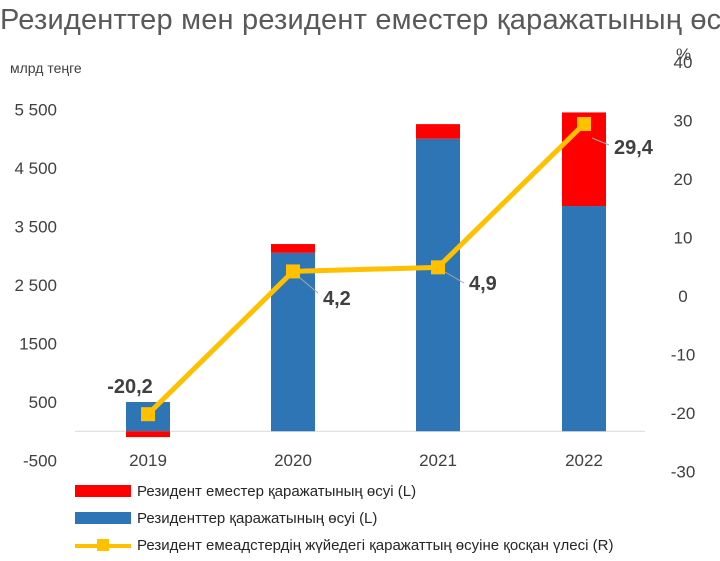 The width and height of the screenshot is (720, 561). What do you see at coordinates (293, 460) in the screenshot?
I see `category-label: 2020` at bounding box center [293, 460].